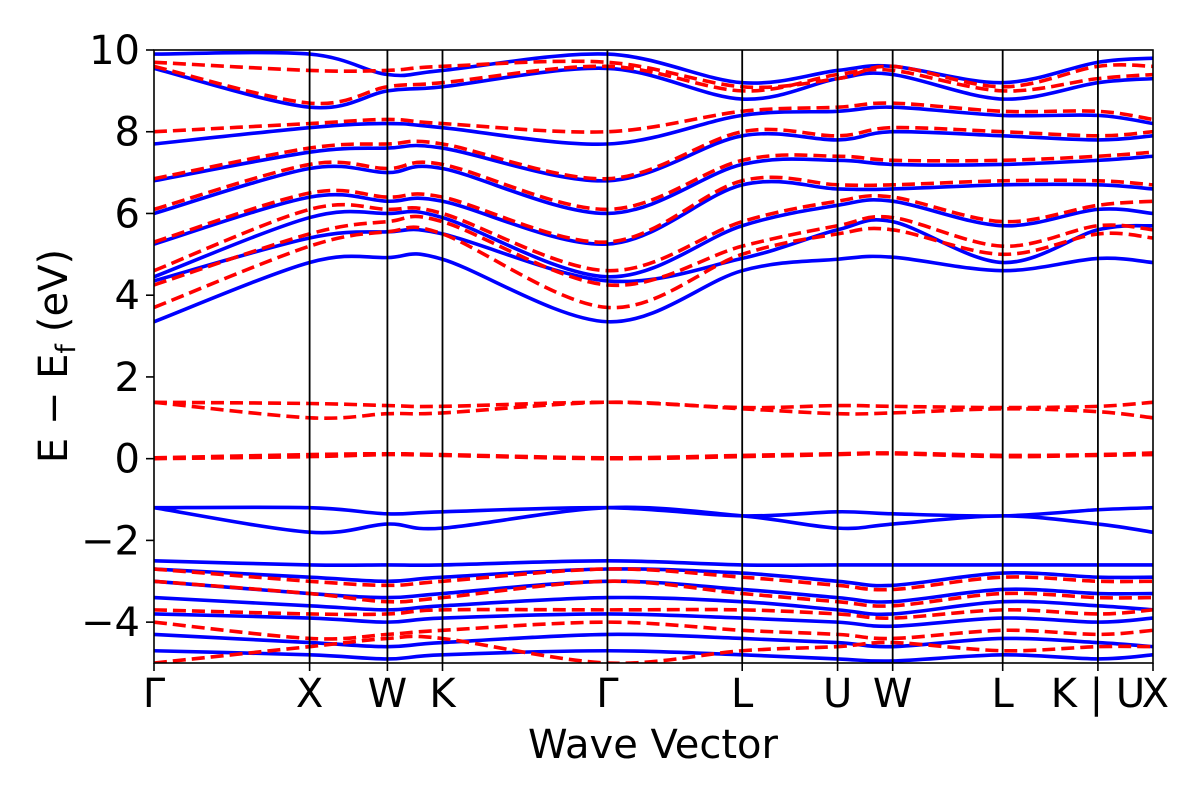 The image size is (1200, 800). What do you see at coordinates (127, 460) in the screenshot?
I see `y-tick-label: 0` at bounding box center [127, 460].